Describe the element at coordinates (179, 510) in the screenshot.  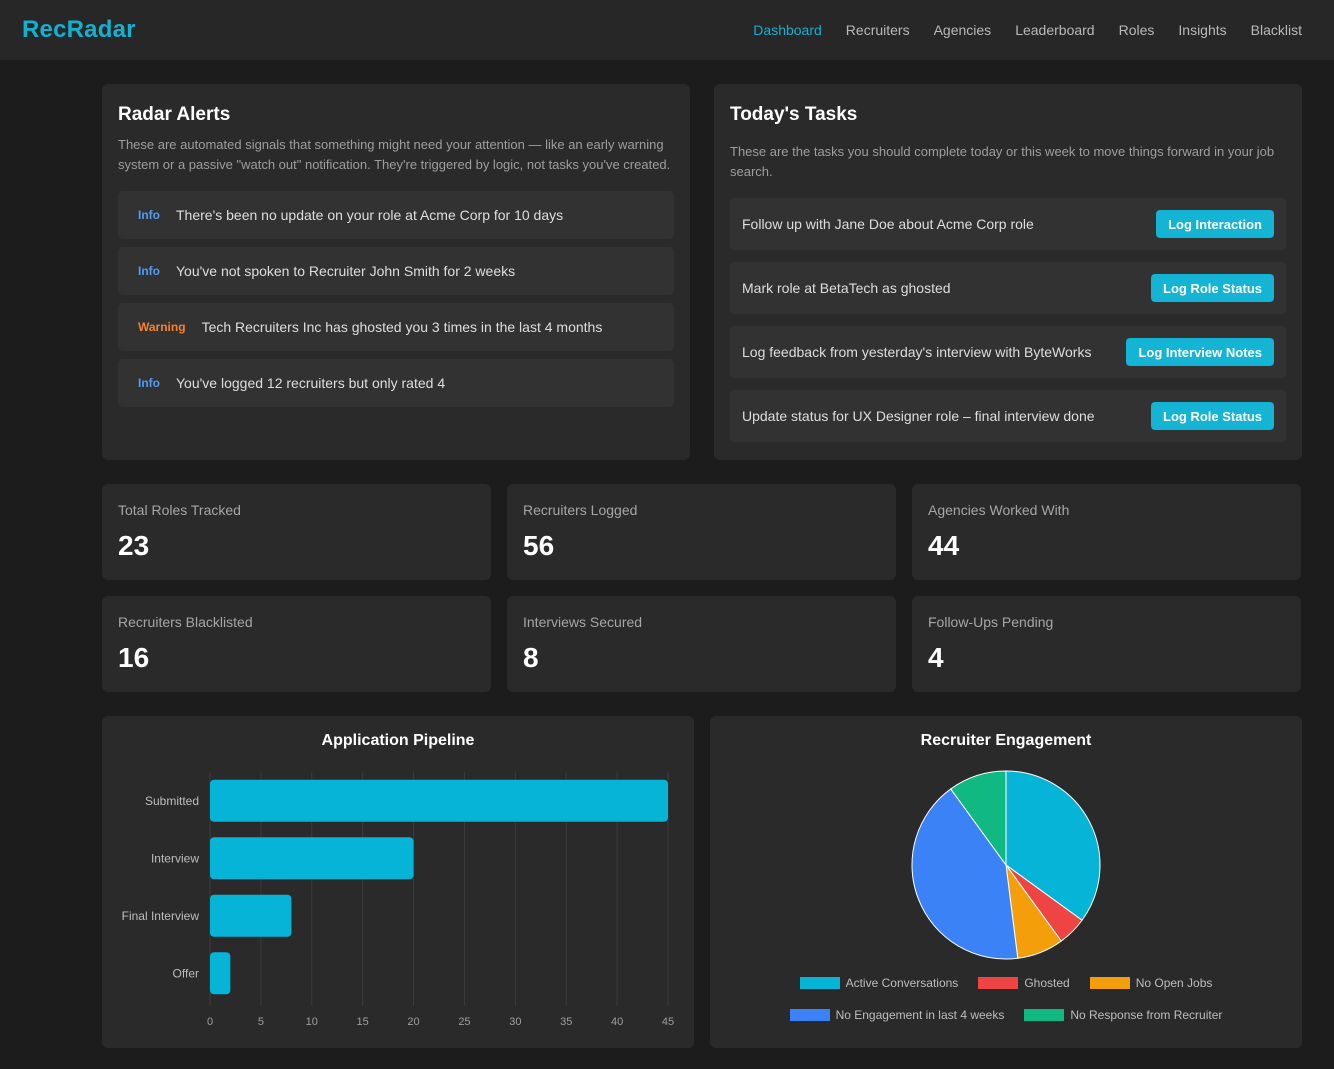
I see `stat-label: Total Roles Tracked` at that location.